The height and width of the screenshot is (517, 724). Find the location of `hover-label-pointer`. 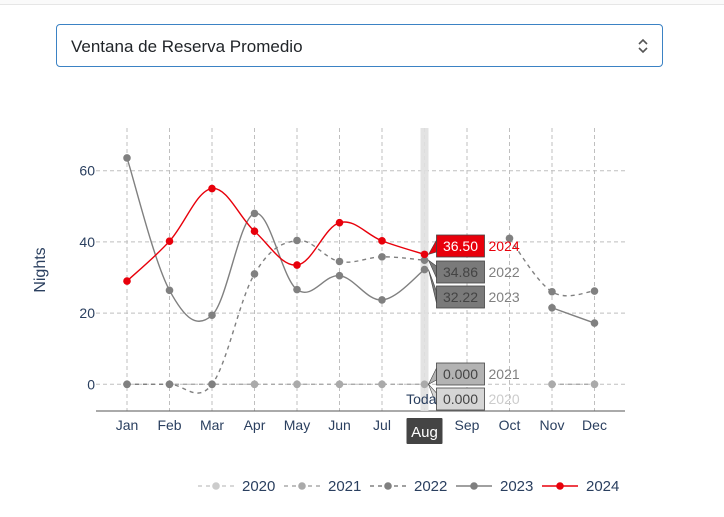

hover-label-pointer is located at coordinates (432, 376).